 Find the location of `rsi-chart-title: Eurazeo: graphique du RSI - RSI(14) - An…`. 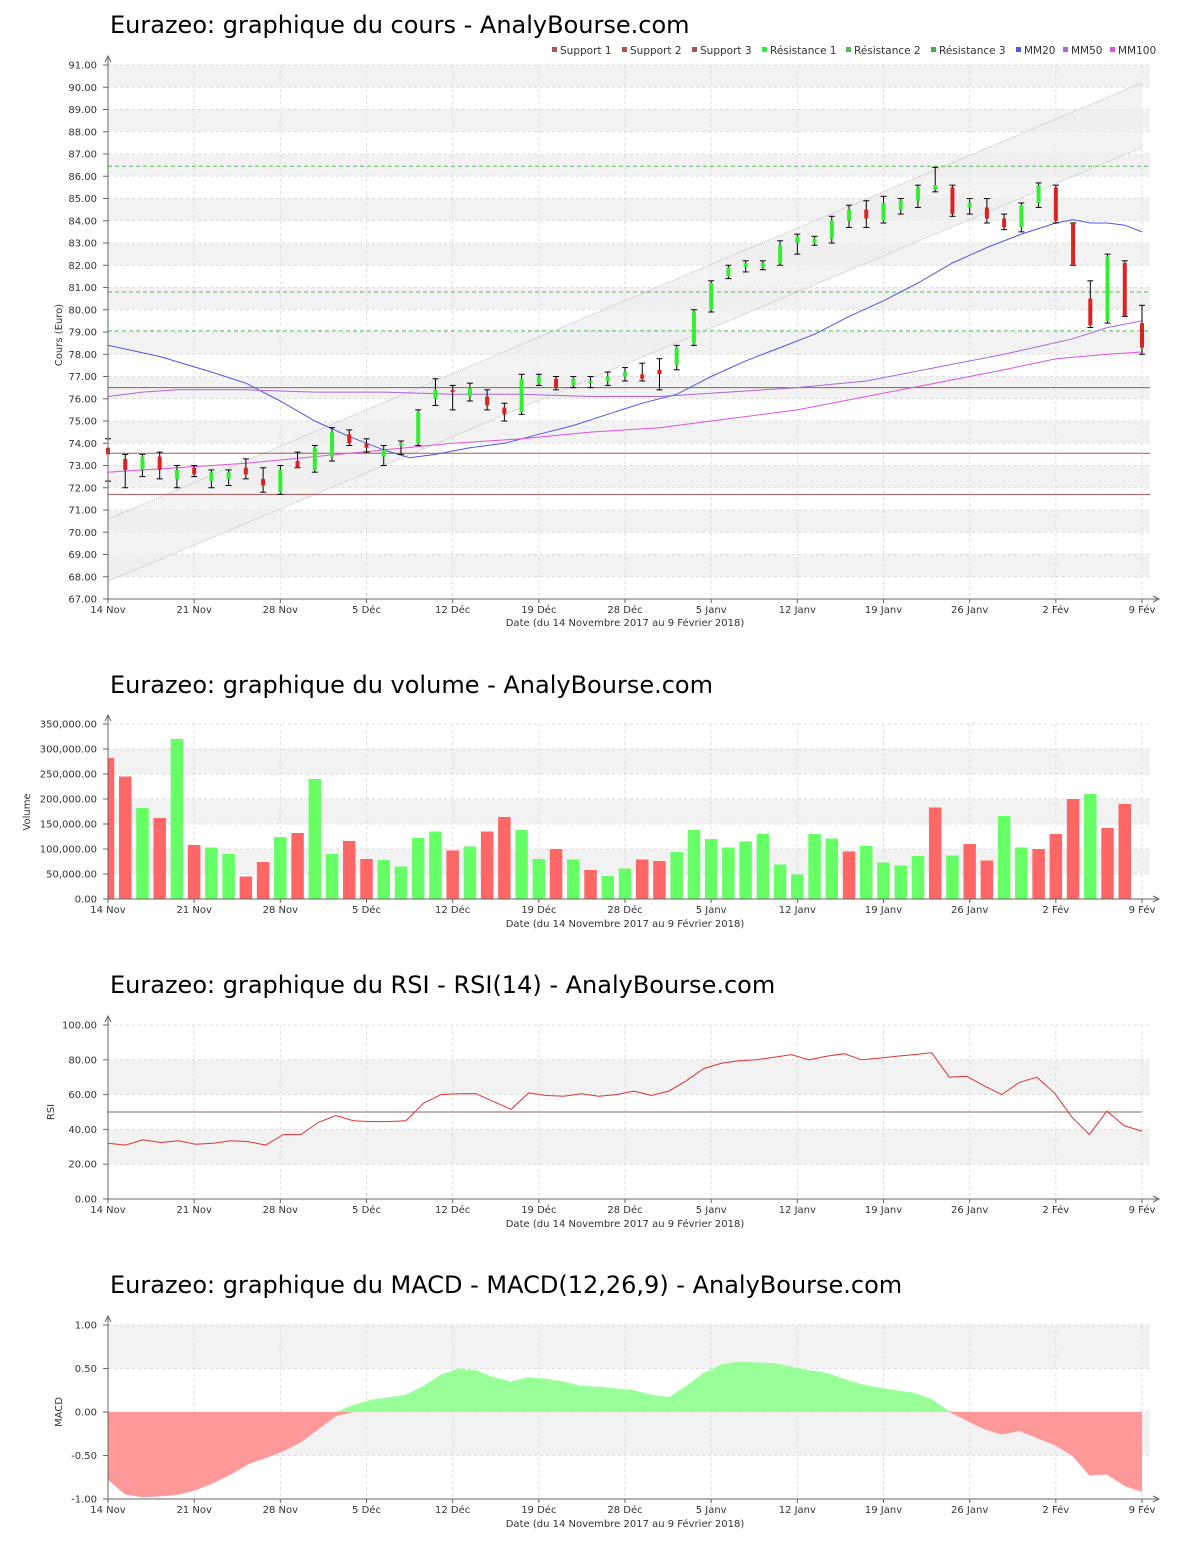

rsi-chart-title: Eurazeo: graphique du RSI - RSI(14) - An… is located at coordinates (442, 985).